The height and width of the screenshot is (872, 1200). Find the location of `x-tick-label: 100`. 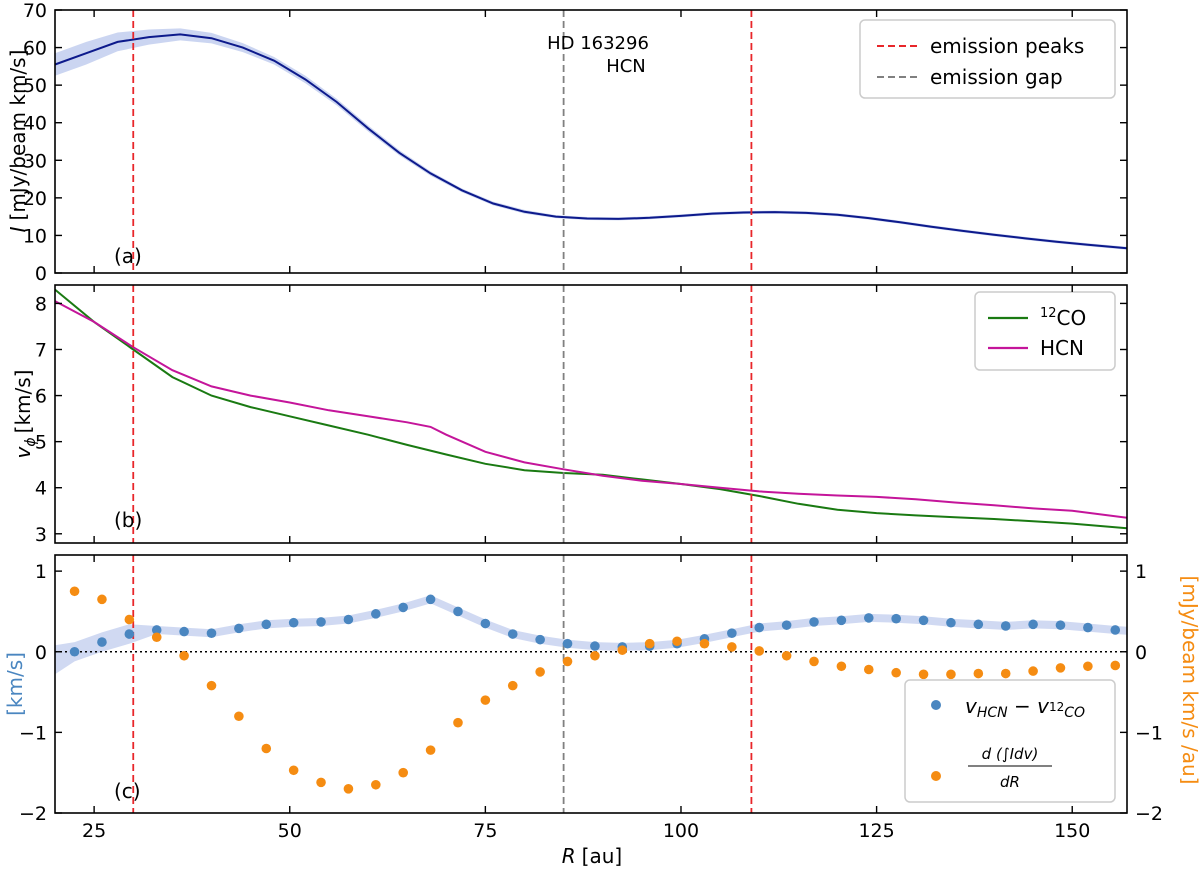

x-tick-label: 100 is located at coordinates (681, 831).